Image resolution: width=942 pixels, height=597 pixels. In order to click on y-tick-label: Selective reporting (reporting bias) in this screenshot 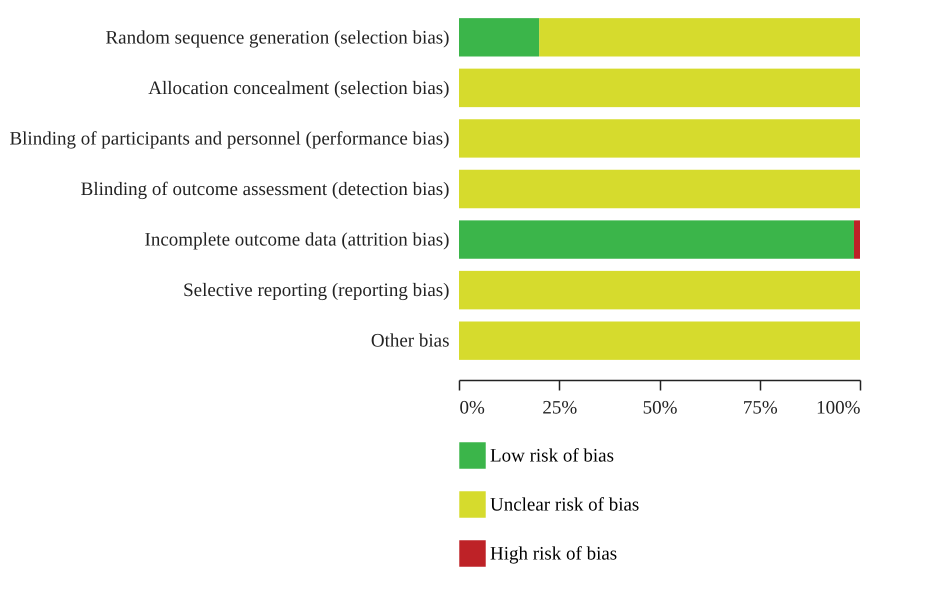, I will do `click(316, 291)`.